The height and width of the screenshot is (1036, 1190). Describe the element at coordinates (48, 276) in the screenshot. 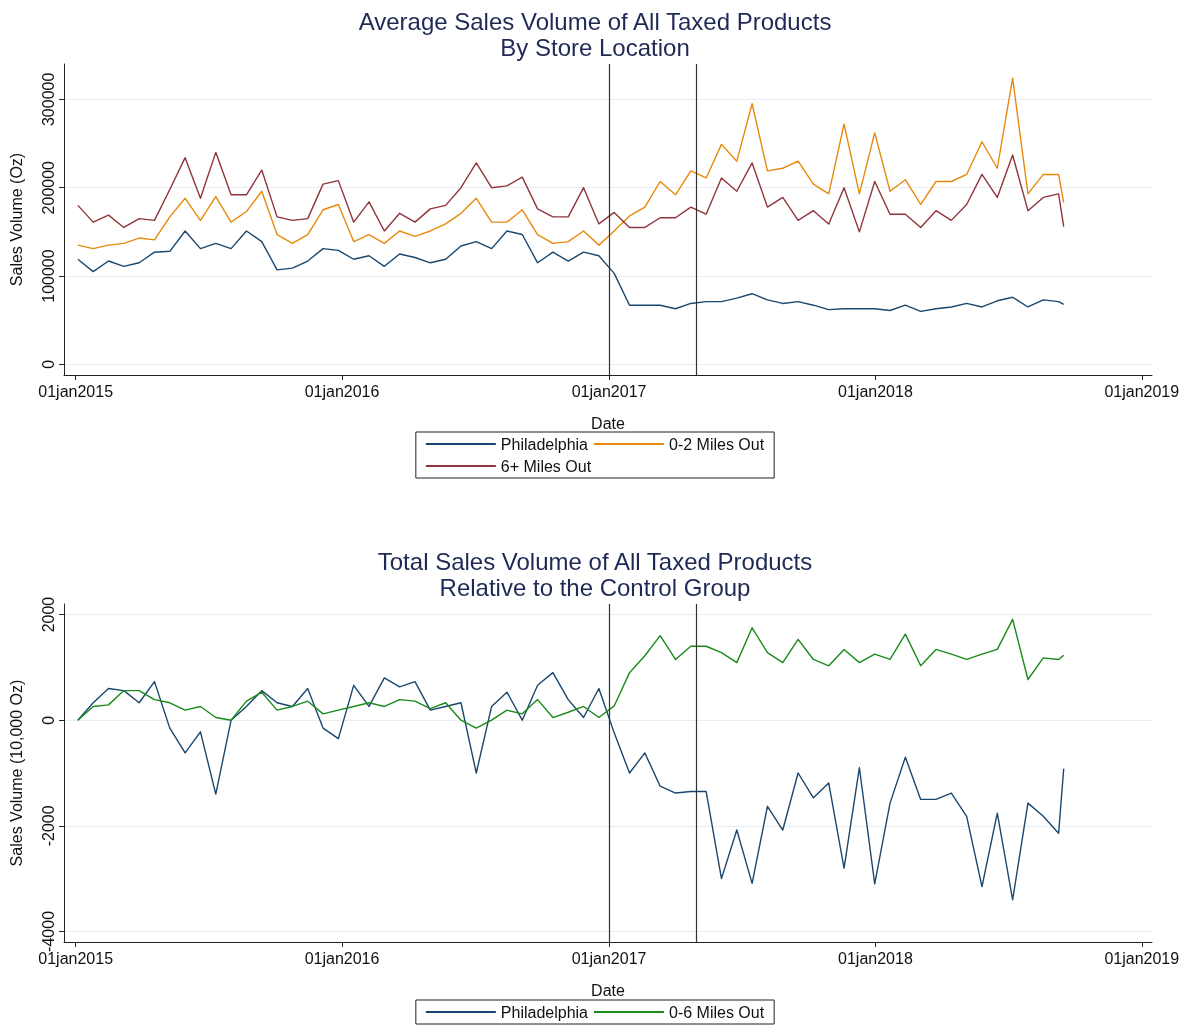

I see `y-tick-label: 100000` at that location.